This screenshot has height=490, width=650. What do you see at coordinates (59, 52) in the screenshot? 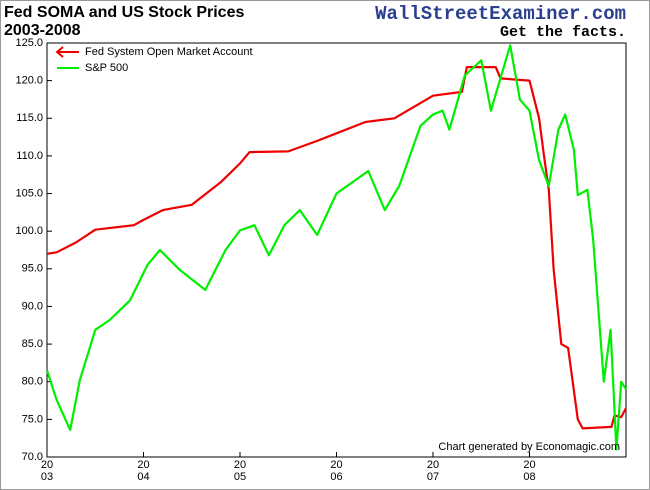
I see `legend-arrow` at bounding box center [59, 52].